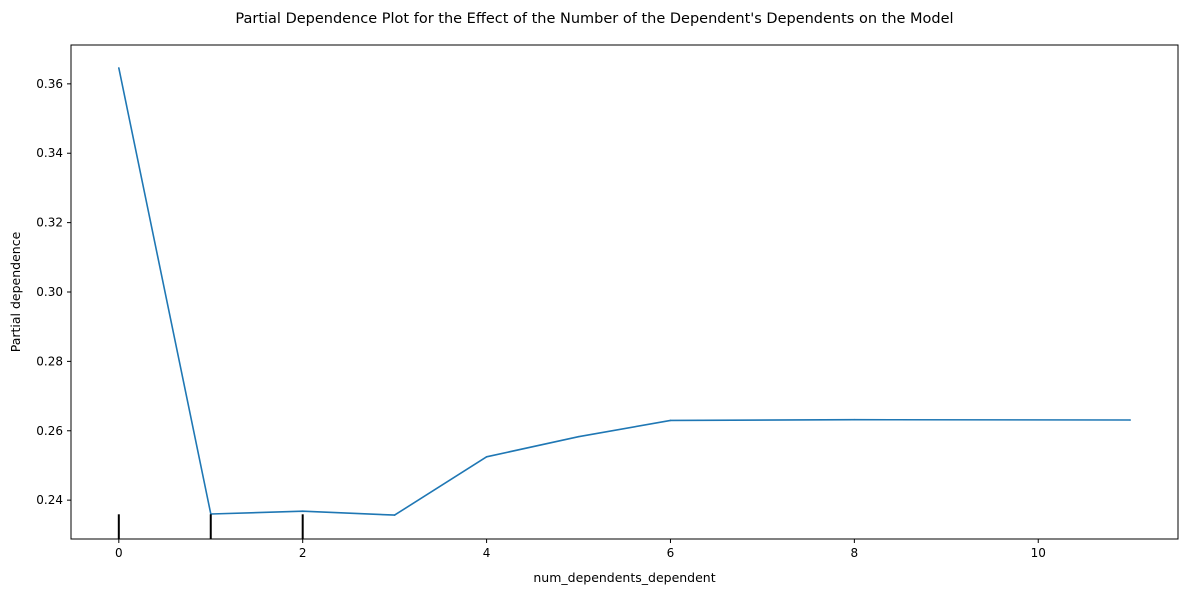 The image size is (1189, 592). What do you see at coordinates (855, 553) in the screenshot?
I see `x-tick-label: 8` at bounding box center [855, 553].